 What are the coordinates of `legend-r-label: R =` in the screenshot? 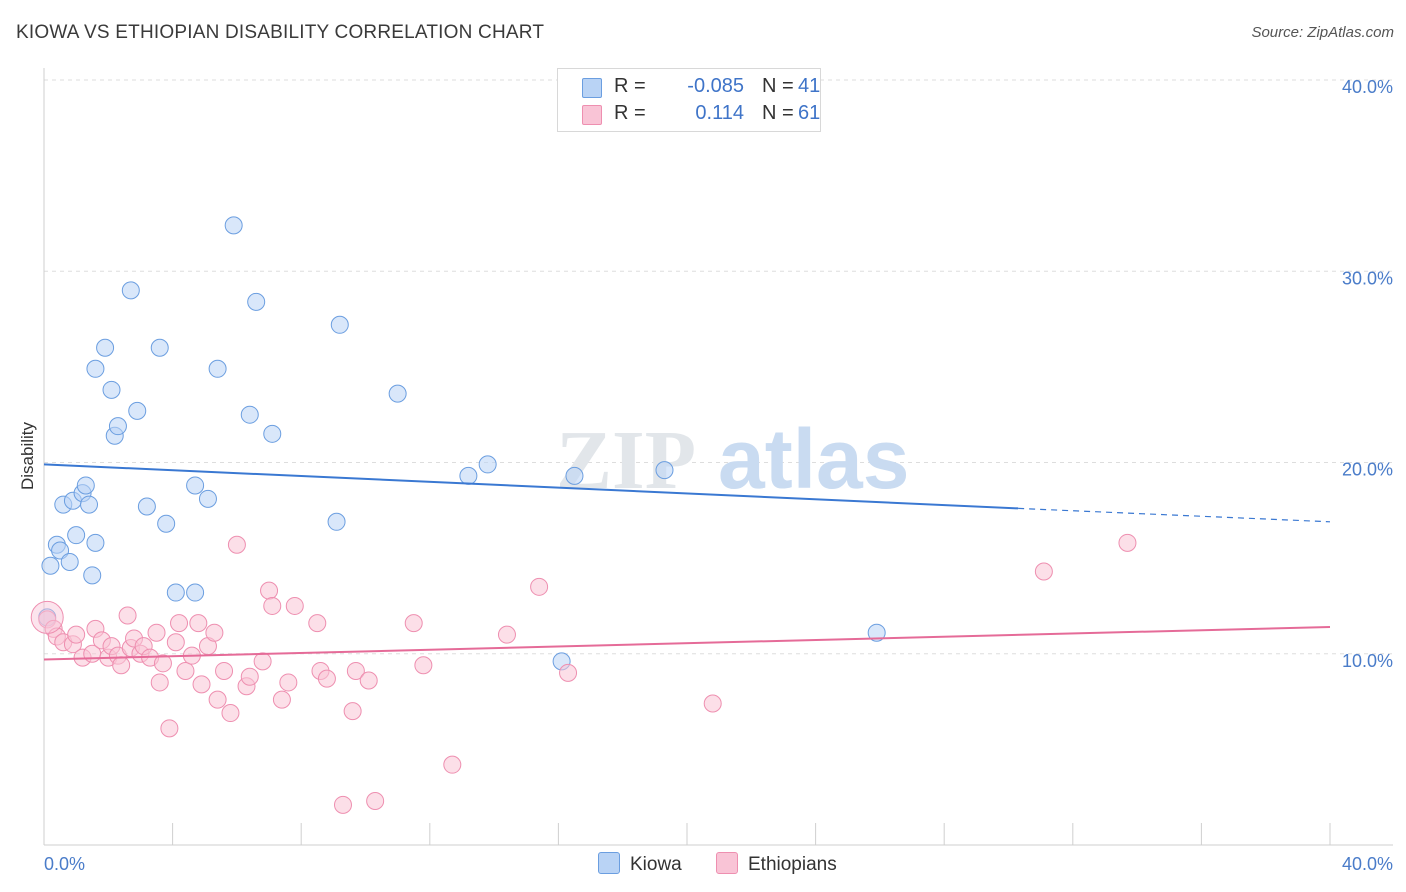 It's located at (630, 86).